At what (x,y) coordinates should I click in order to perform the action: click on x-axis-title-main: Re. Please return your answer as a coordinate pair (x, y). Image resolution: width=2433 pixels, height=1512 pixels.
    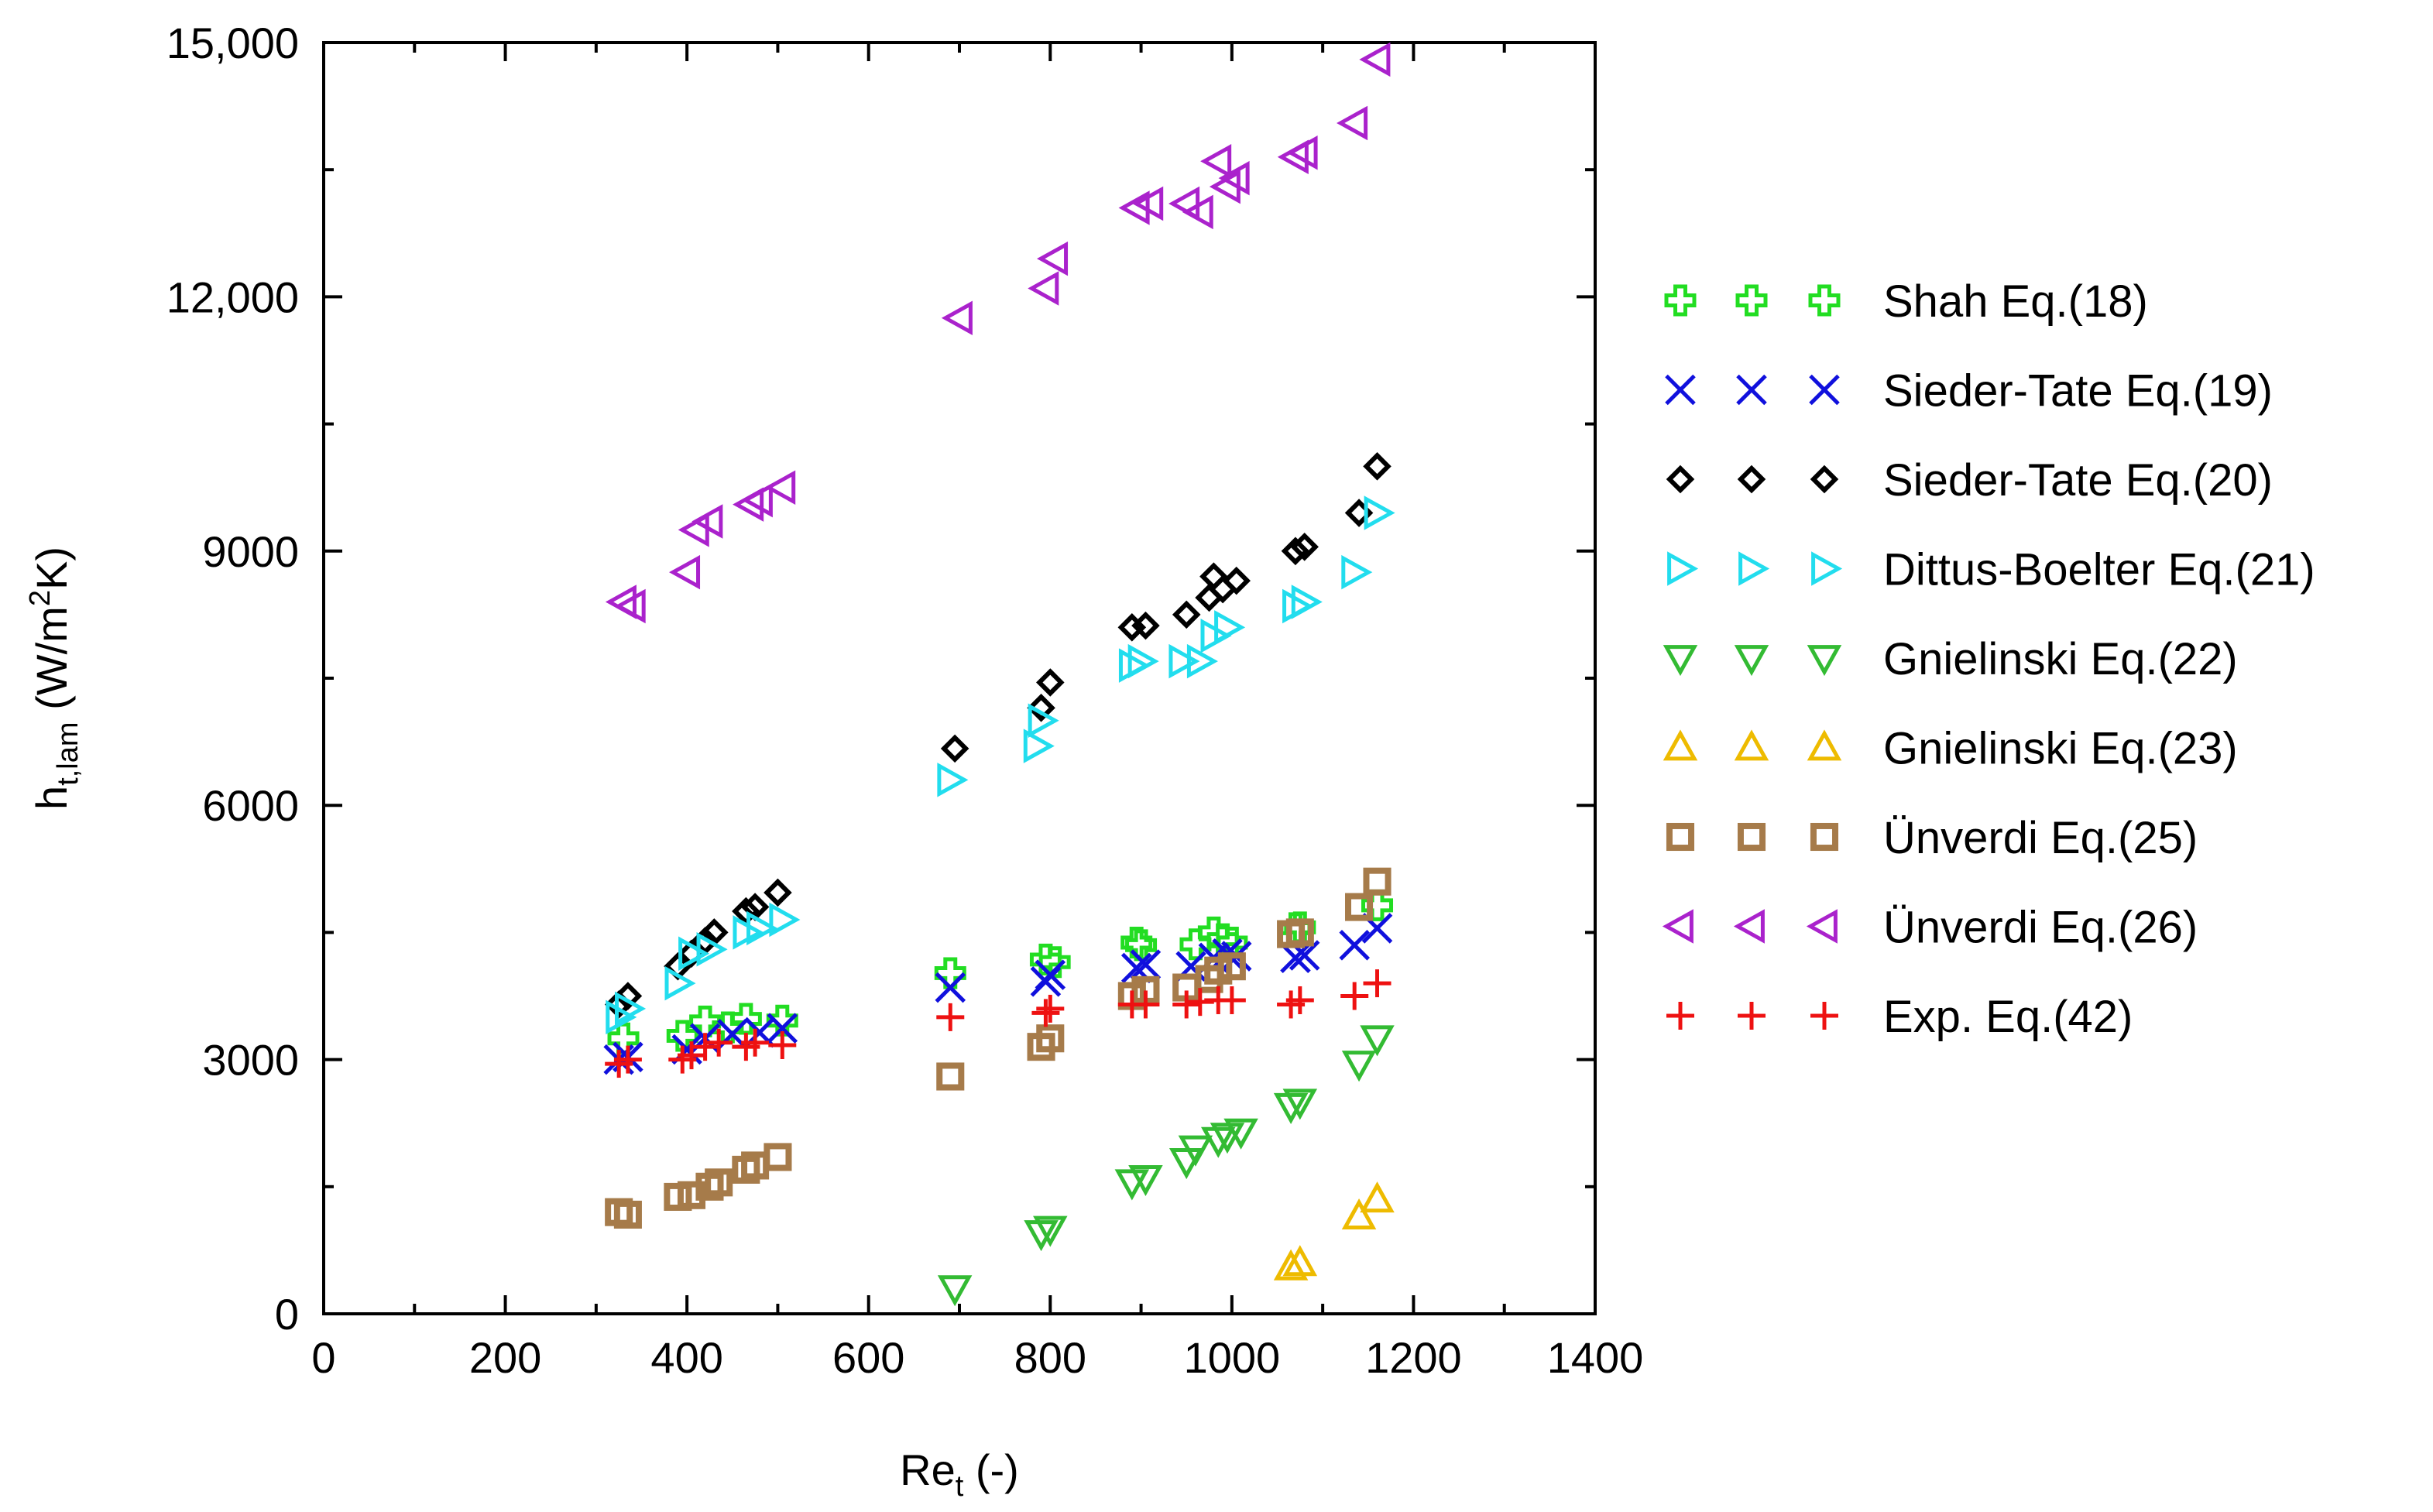
    Looking at the image, I should click on (928, 1469).